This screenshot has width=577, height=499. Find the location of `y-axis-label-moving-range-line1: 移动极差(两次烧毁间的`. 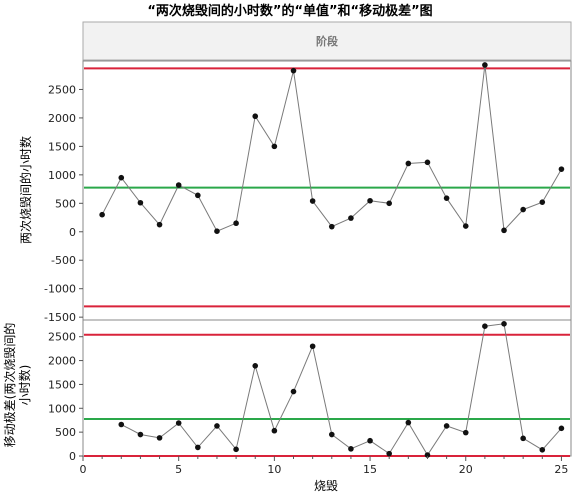

y-axis-label-moving-range-line1: 移动极差(两次烧毁间的 is located at coordinates (9, 385).